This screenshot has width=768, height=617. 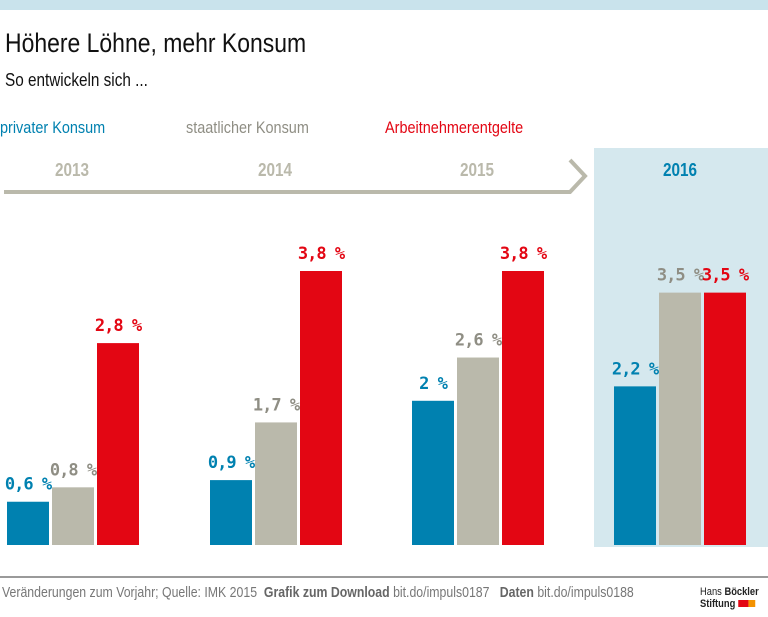 What do you see at coordinates (247, 127) in the screenshot?
I see `legend-staatlicher-konsum: staatlicher Konsum` at bounding box center [247, 127].